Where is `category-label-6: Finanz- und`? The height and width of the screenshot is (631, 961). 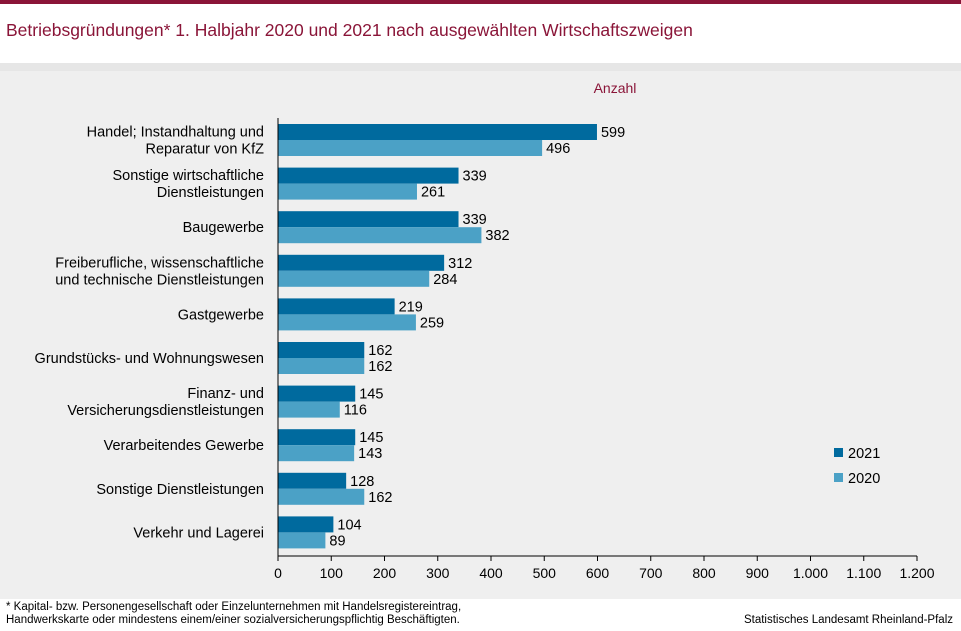
category-label-6: Finanz- und is located at coordinates (225, 394).